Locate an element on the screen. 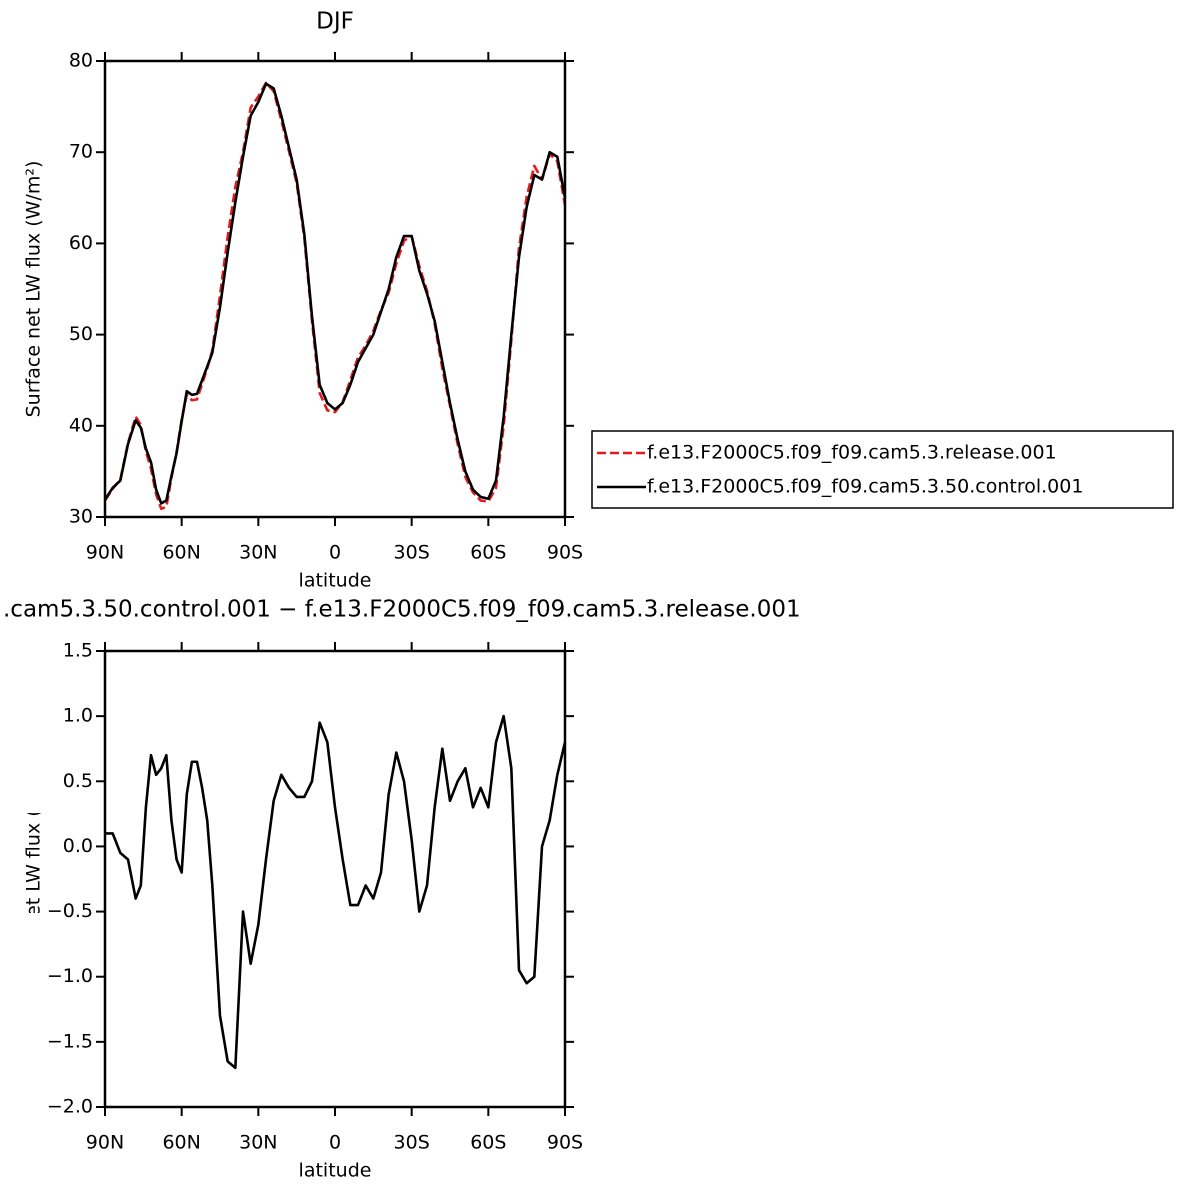 The height and width of the screenshot is (1191, 1194). y-tick-label: −0.5 is located at coordinates (70, 911).